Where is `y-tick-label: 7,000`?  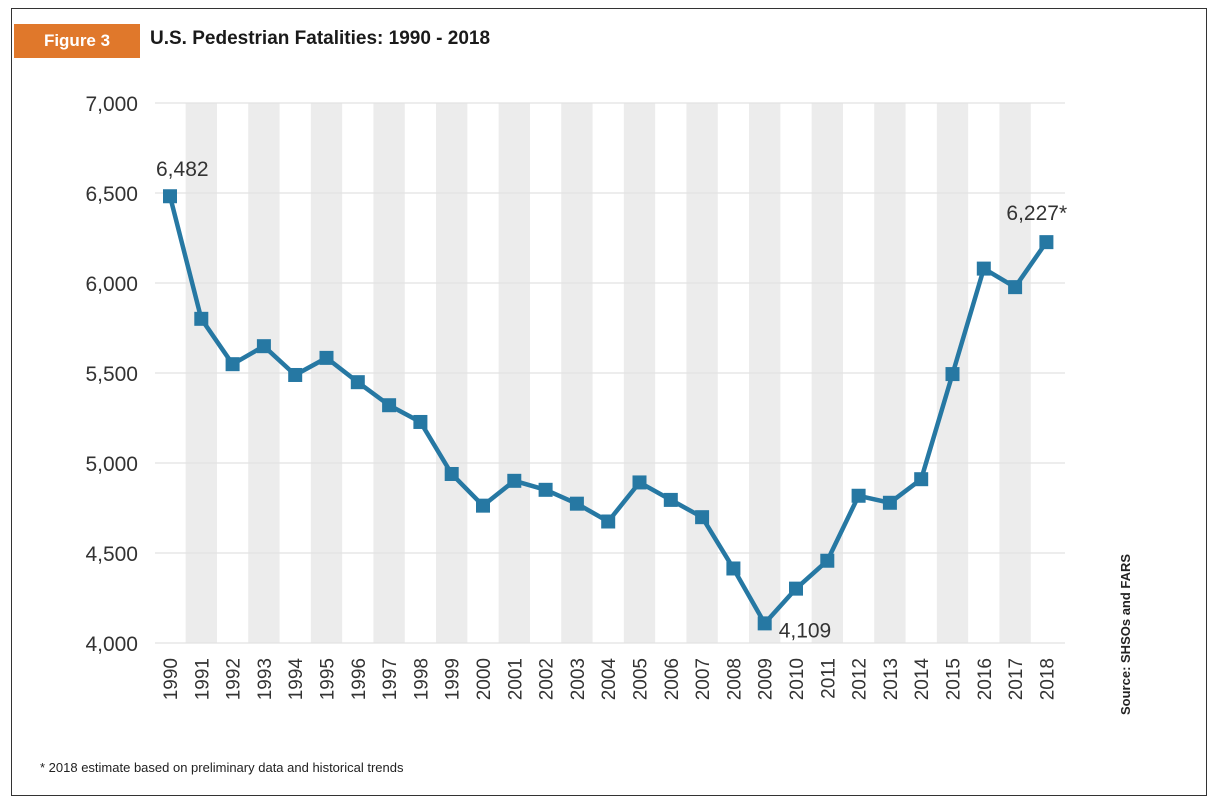 y-tick-label: 7,000 is located at coordinates (111, 104).